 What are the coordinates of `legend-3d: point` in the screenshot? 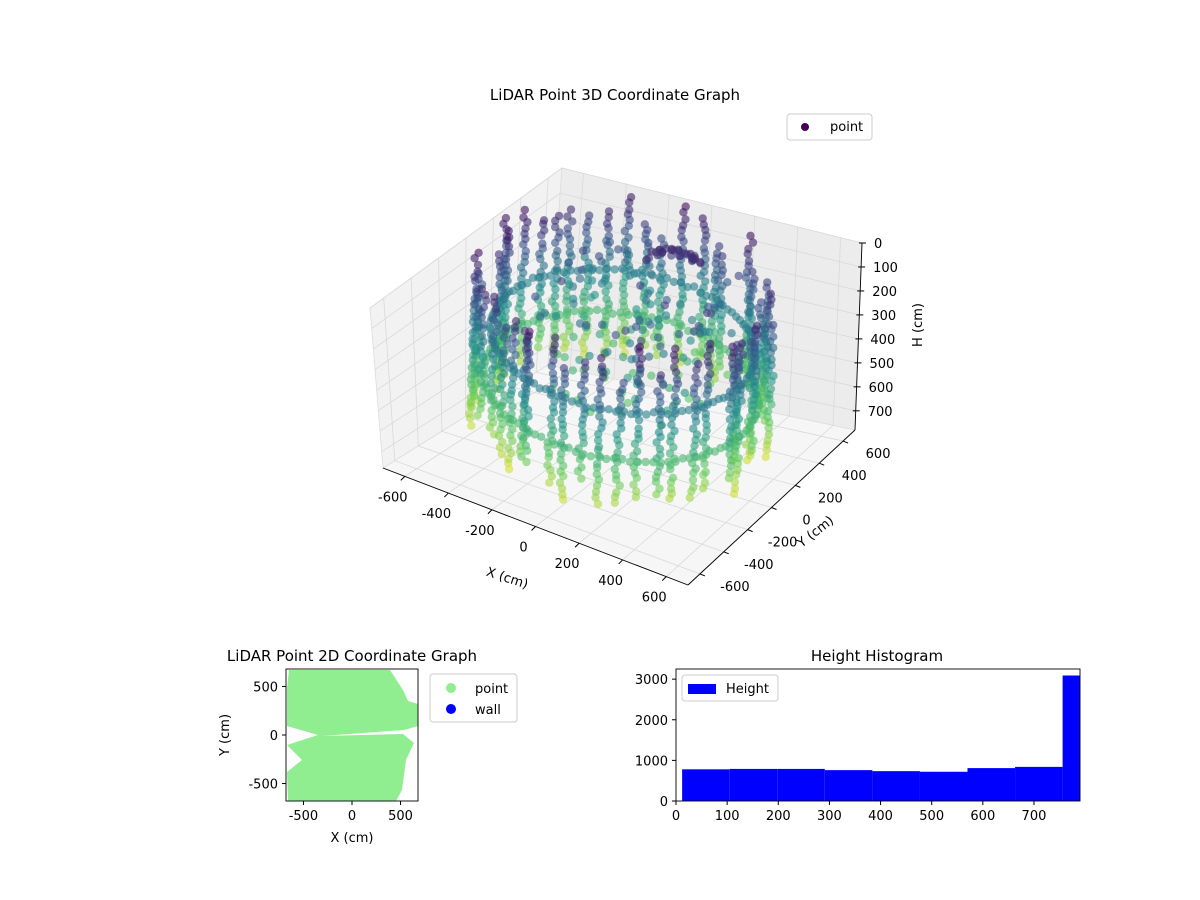 It's located at (829, 127).